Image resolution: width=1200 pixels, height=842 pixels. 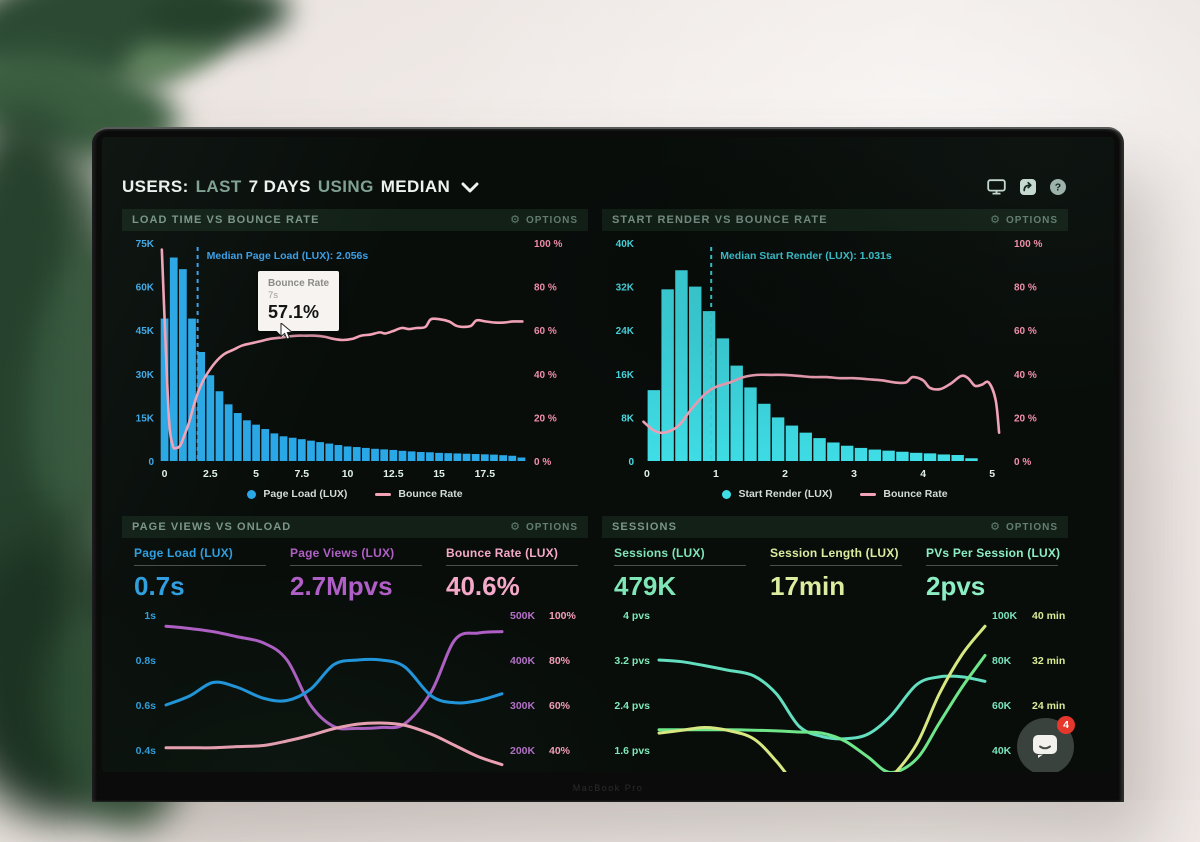 What do you see at coordinates (145, 418) in the screenshot?
I see `svg-text: 15K` at bounding box center [145, 418].